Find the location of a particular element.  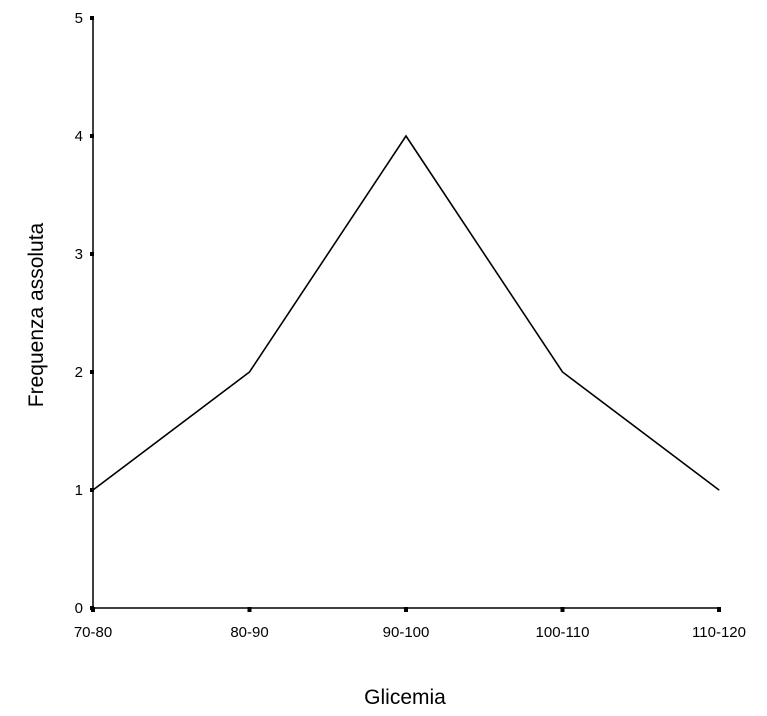

y-tick-label: 0 is located at coordinates (79, 608).